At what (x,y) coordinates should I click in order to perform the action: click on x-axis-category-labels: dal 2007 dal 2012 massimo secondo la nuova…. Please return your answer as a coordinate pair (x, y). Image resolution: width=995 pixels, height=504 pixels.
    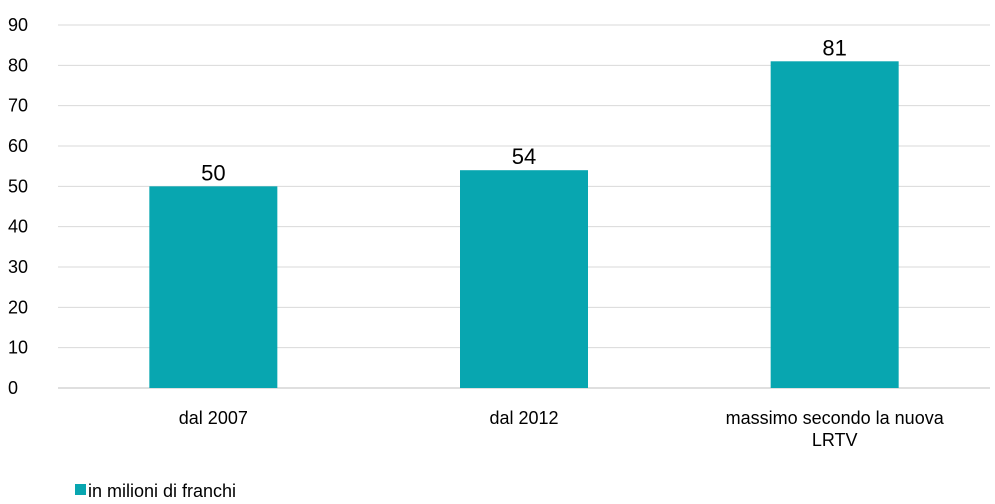
    Looking at the image, I should click on (562, 429).